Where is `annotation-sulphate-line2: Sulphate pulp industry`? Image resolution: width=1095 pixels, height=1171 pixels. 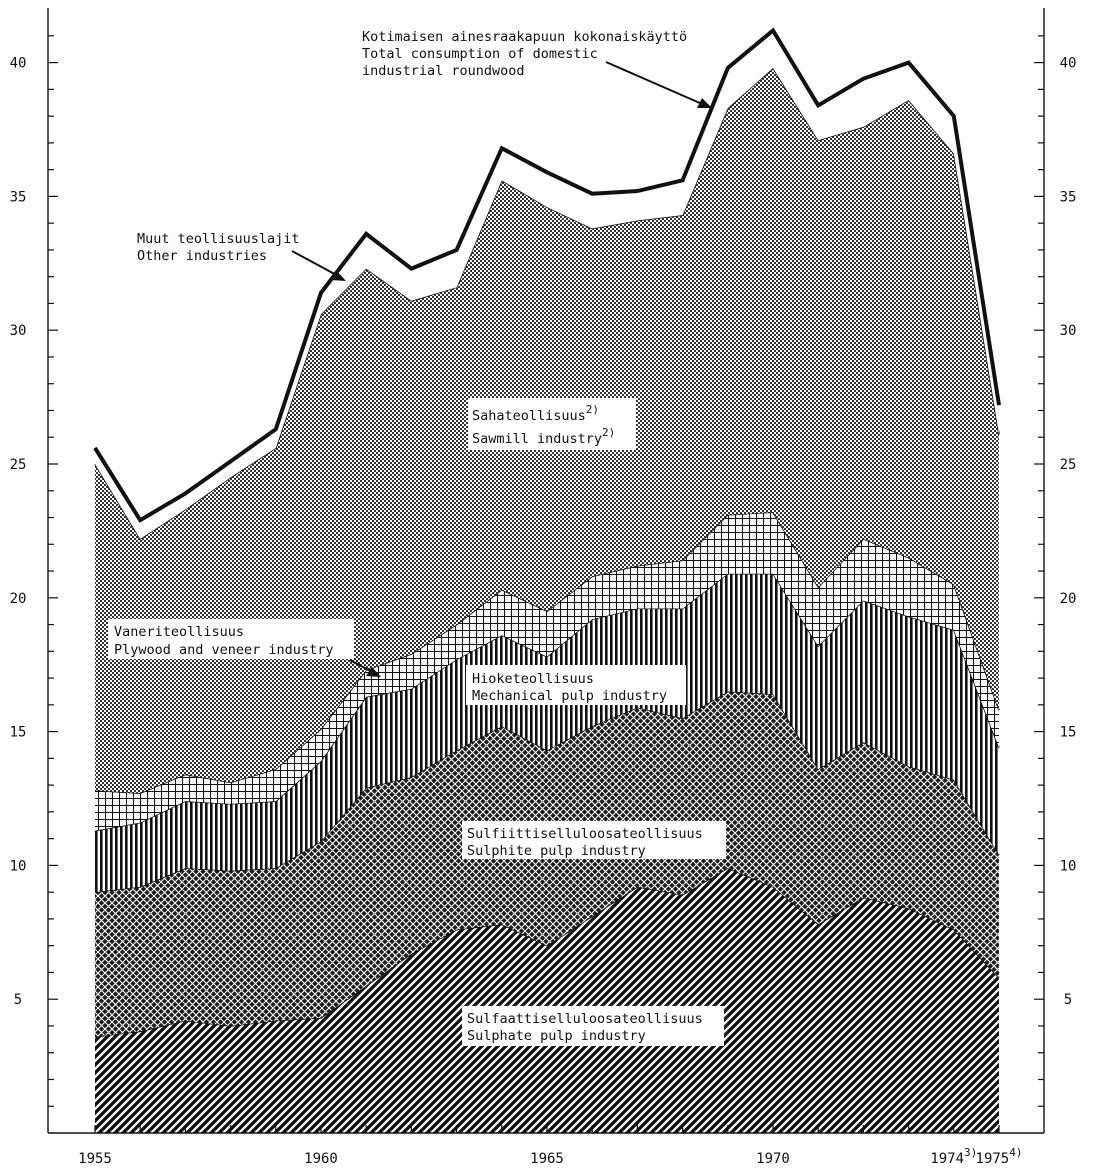 annotation-sulphate-line2: Sulphate pulp industry is located at coordinates (556, 1036).